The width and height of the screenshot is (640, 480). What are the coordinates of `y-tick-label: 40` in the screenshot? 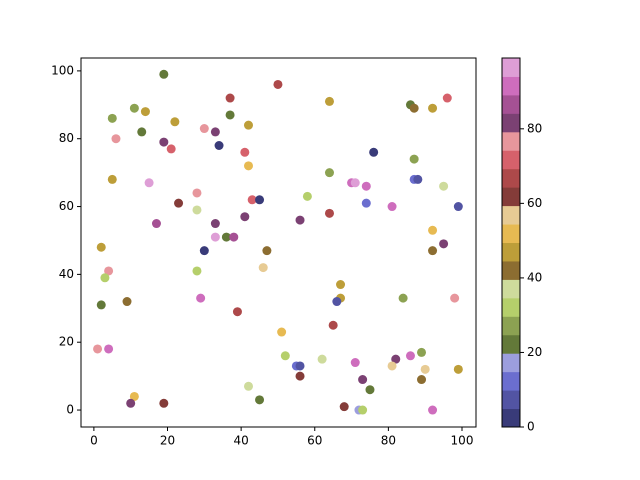 It's located at (66, 274).